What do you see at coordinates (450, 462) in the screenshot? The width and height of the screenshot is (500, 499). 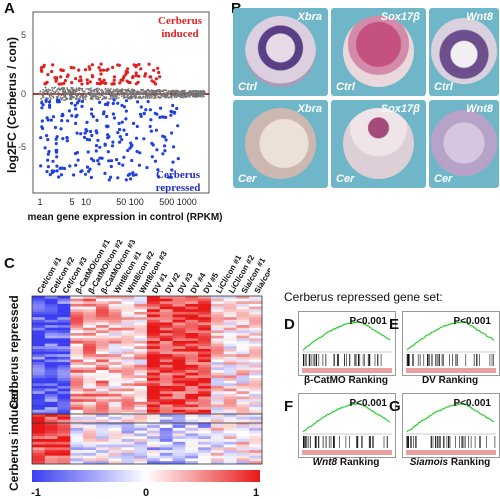 I see `gsea-label-g: Siamois Ranking` at bounding box center [450, 462].